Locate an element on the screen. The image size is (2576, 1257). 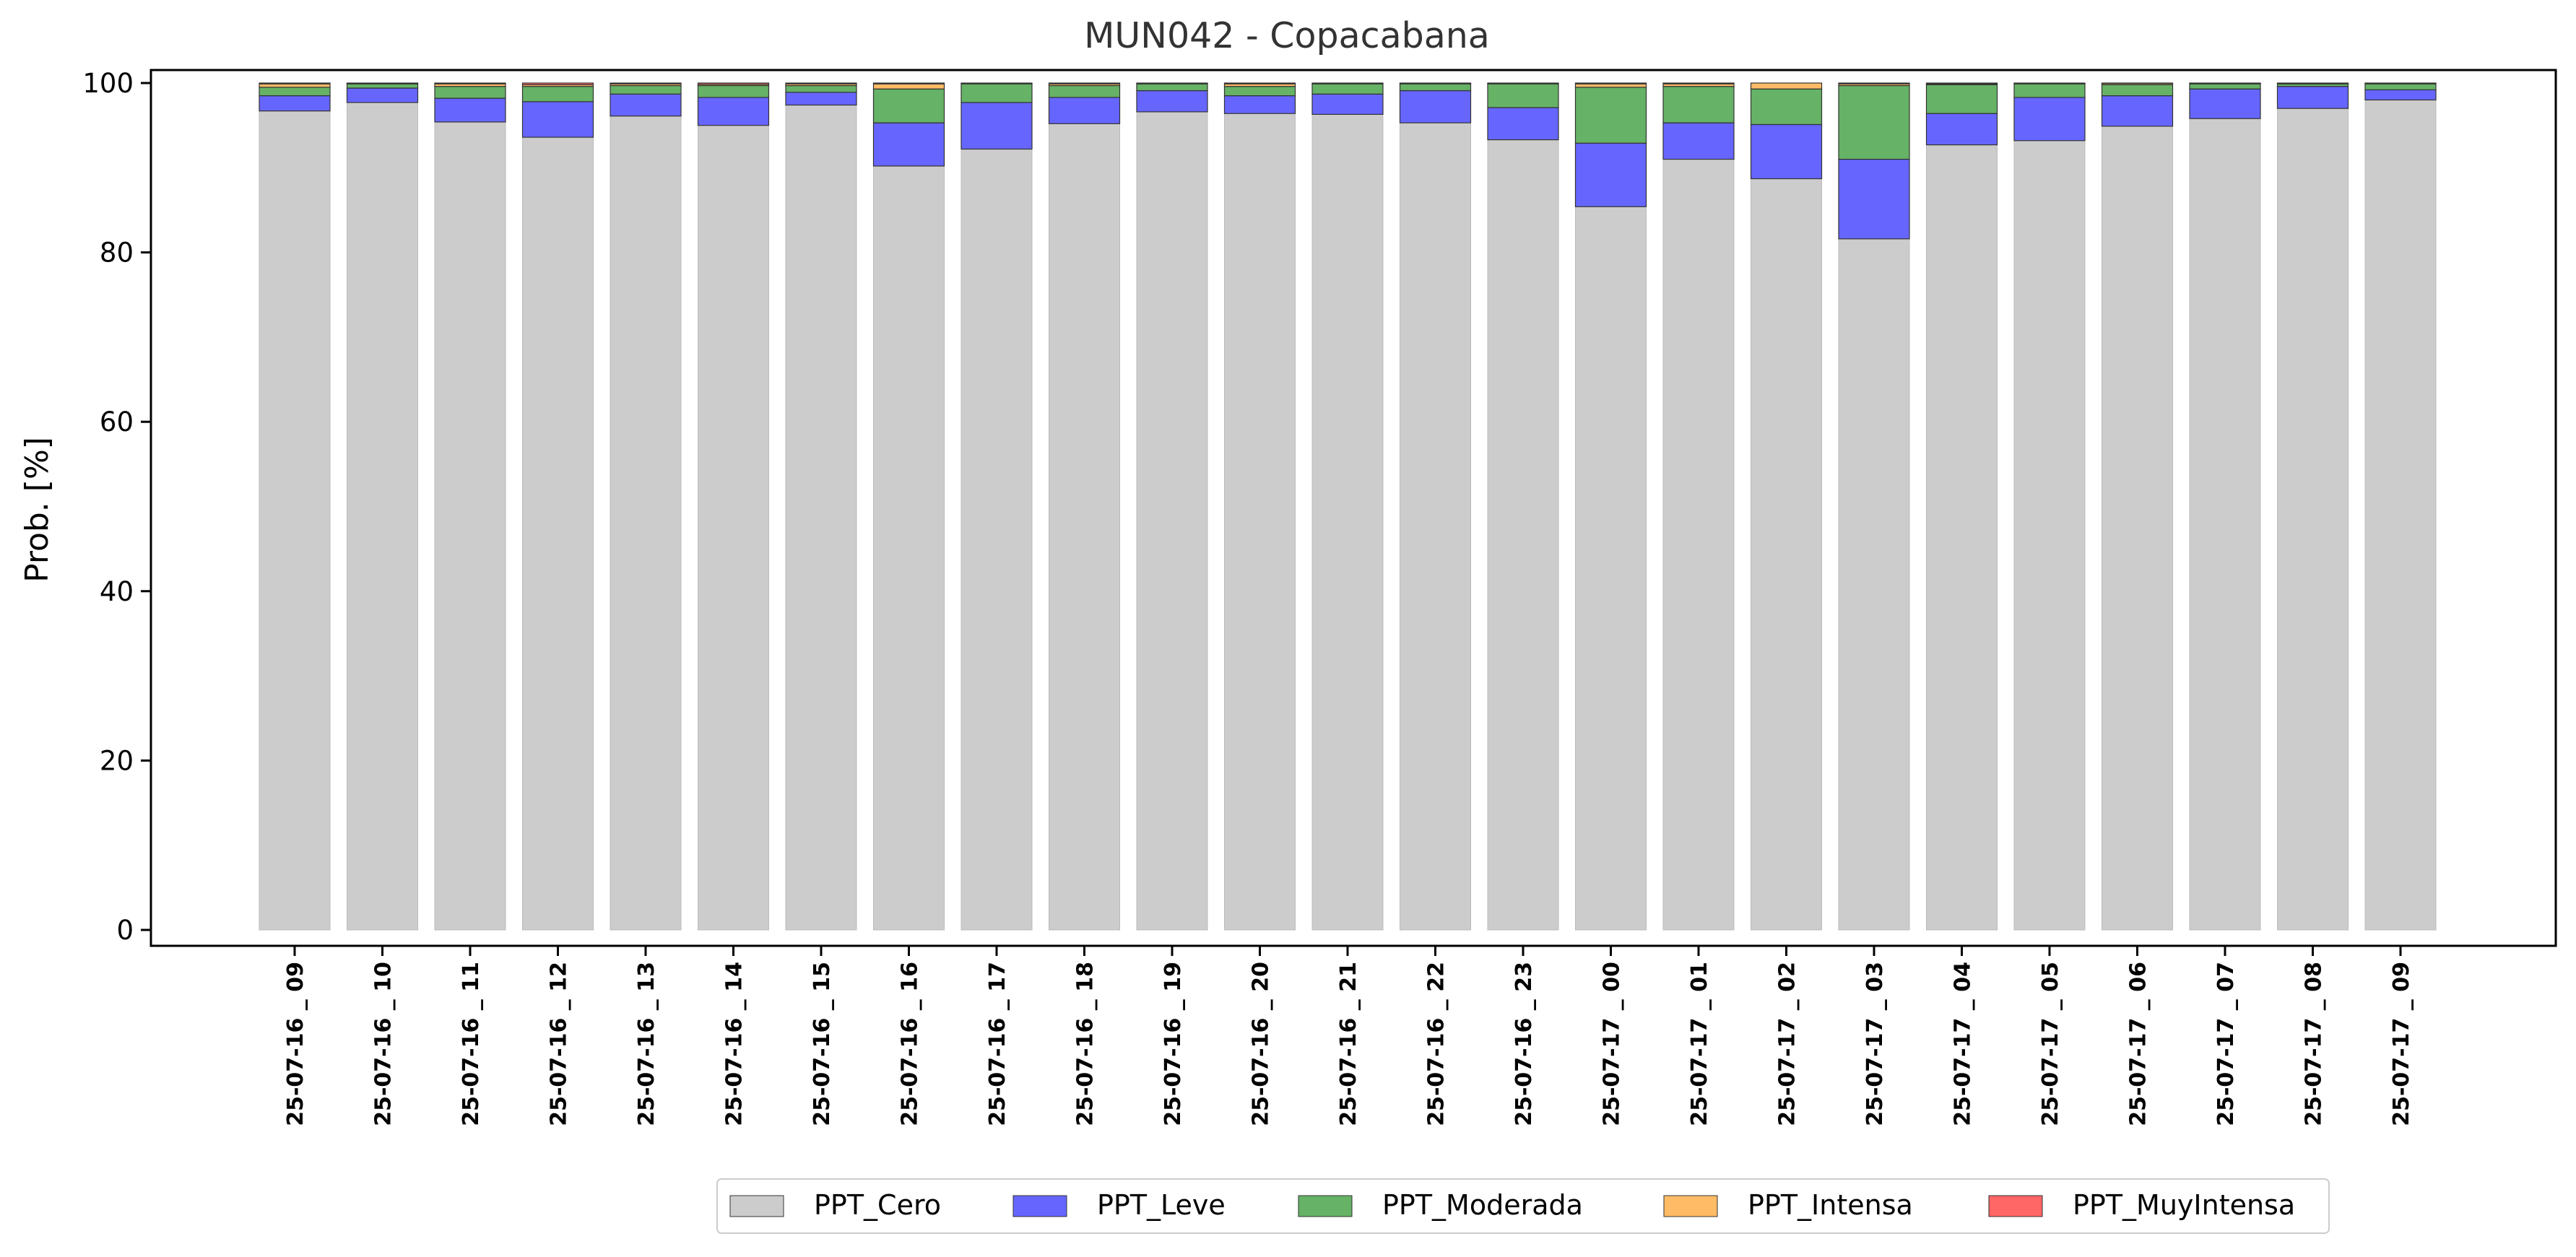
legend-label: PPT_Moderada is located at coordinates (1482, 1205).